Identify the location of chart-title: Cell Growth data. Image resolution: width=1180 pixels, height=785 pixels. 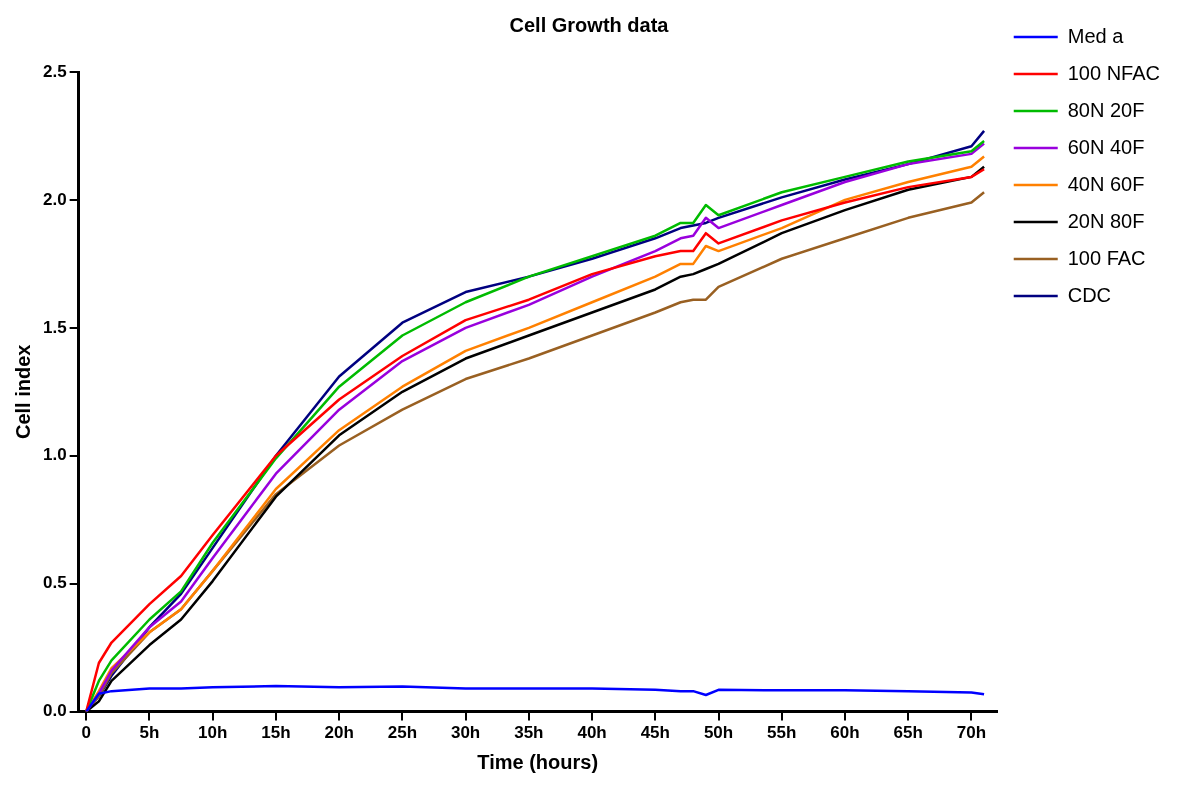
(589, 24).